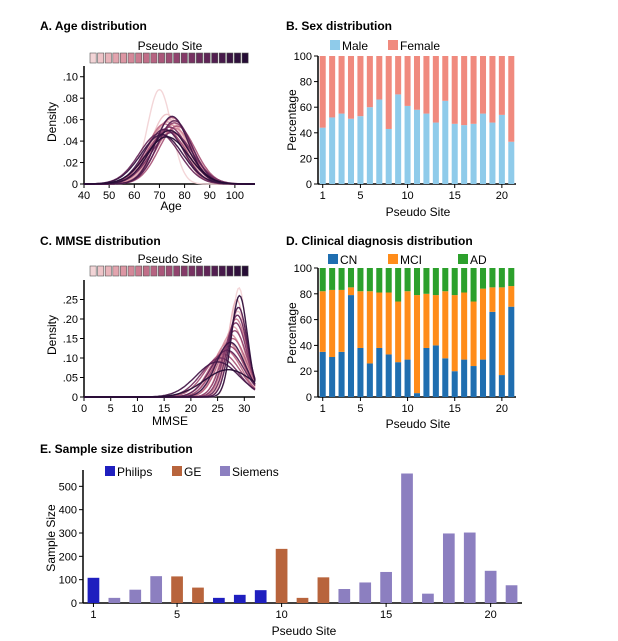 The image size is (618, 641). What do you see at coordinates (70, 142) in the screenshot?
I see `panel-a-y-tick-label: .04` at bounding box center [70, 142].